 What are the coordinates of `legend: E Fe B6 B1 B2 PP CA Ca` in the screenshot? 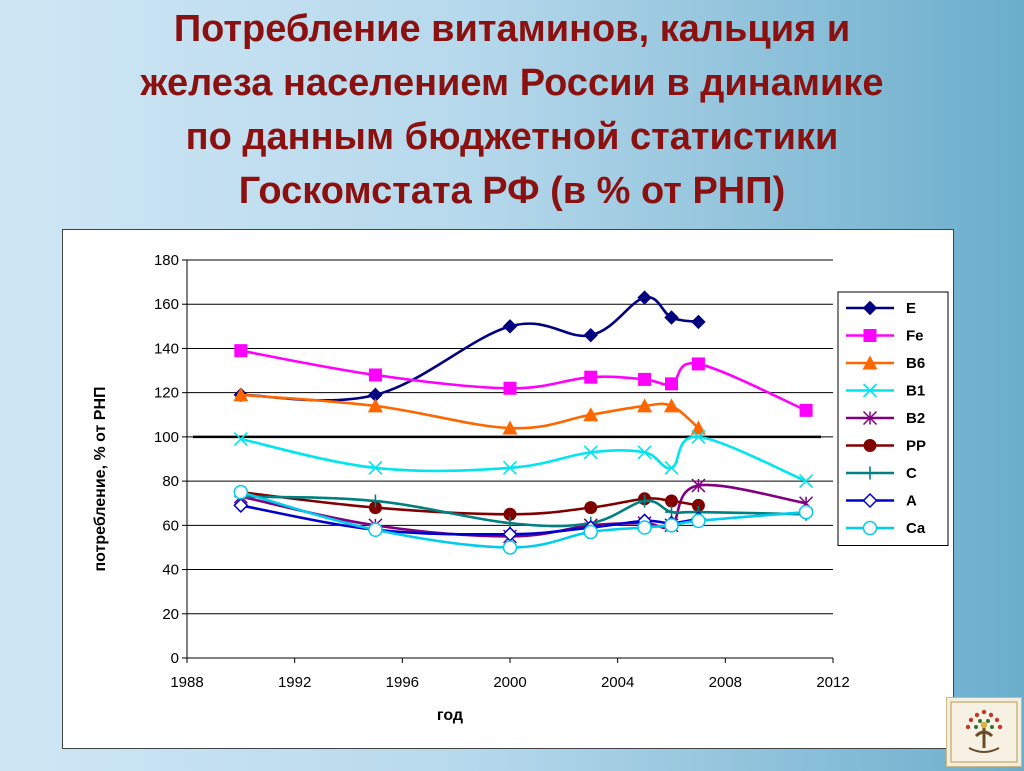 It's located at (893, 418).